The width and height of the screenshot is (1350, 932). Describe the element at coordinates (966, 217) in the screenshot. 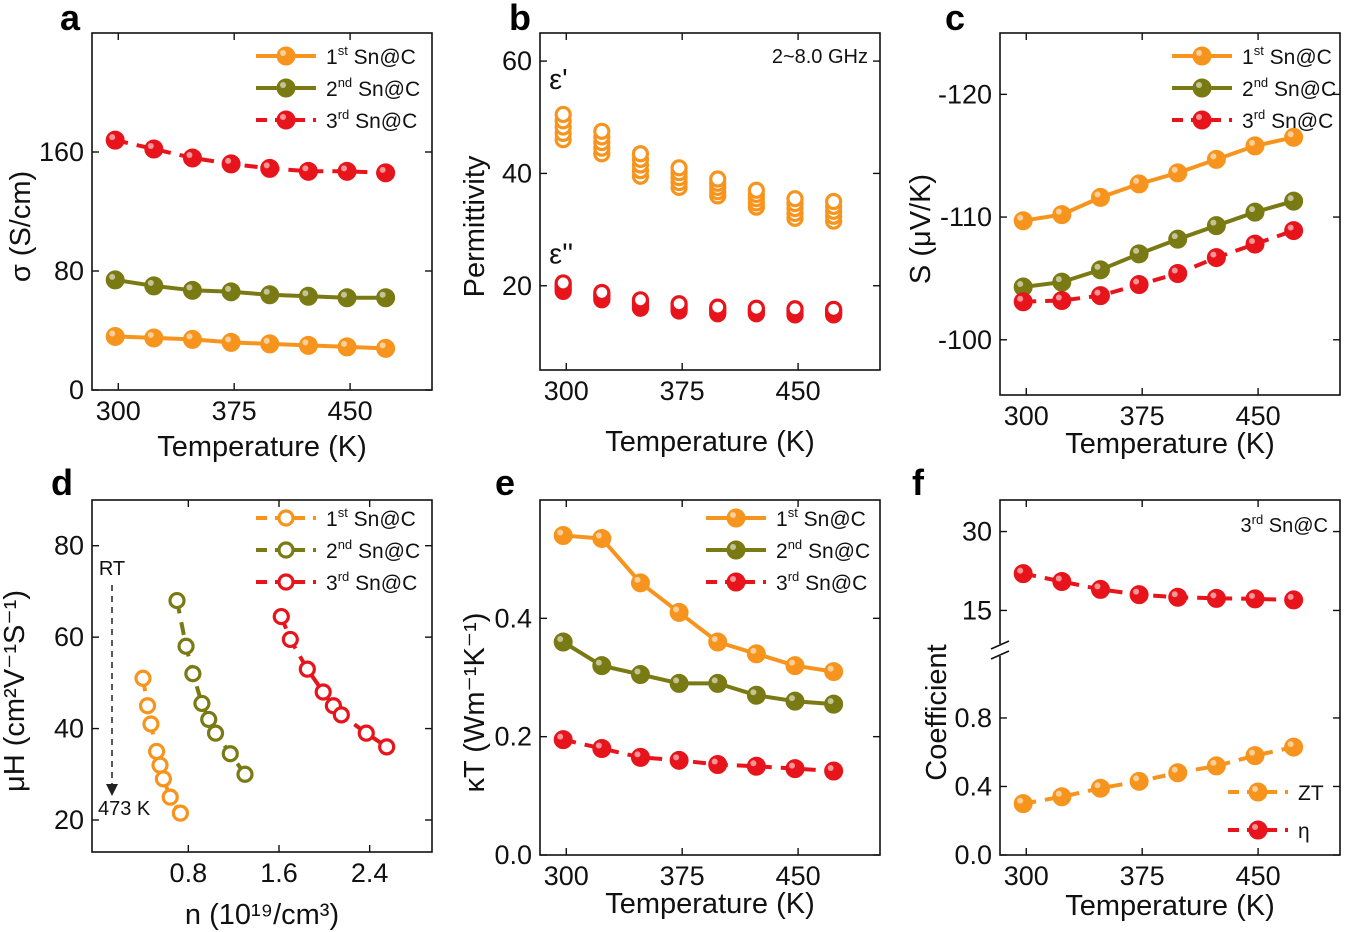

I see `y-tick-label: -110` at that location.